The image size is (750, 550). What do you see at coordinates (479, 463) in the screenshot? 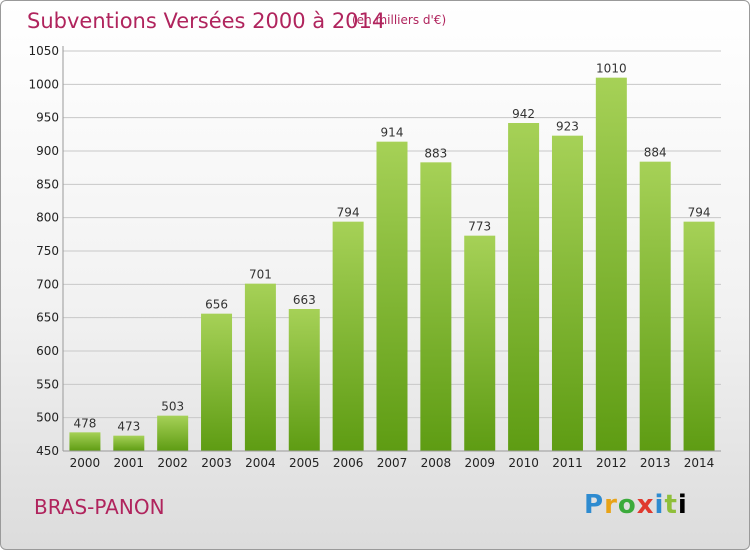
I see `x-tick-label: 2009` at bounding box center [479, 463].